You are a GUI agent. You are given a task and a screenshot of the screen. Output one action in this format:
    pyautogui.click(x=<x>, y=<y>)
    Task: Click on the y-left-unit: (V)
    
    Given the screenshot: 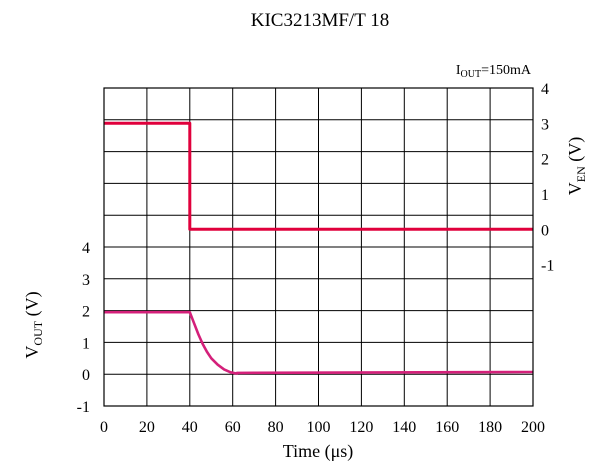 What is the action you would take?
    pyautogui.click(x=32, y=306)
    